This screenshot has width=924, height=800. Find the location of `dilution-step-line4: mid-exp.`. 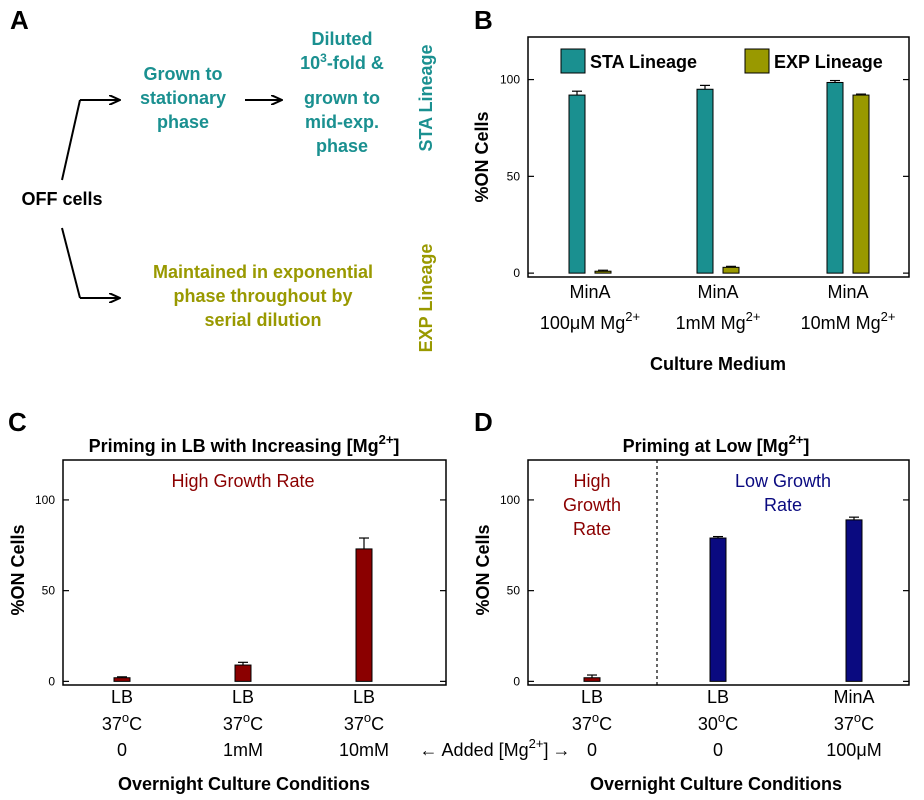

dilution-step-line4: mid-exp. is located at coordinates (342, 122).